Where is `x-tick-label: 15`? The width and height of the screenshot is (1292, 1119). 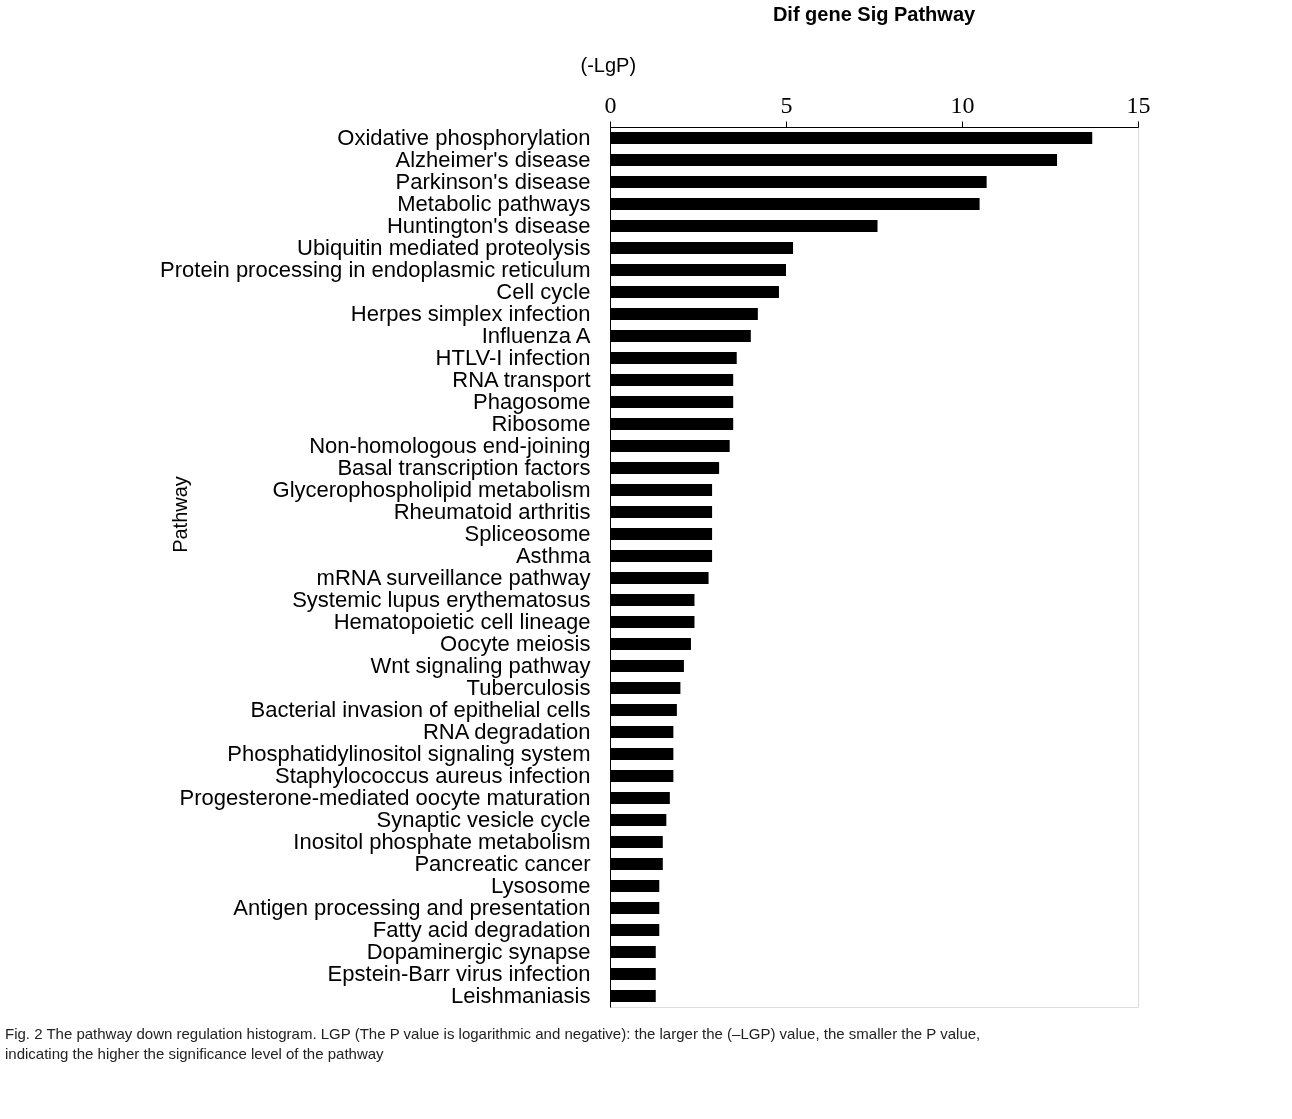 x-tick-label: 15 is located at coordinates (1138, 104).